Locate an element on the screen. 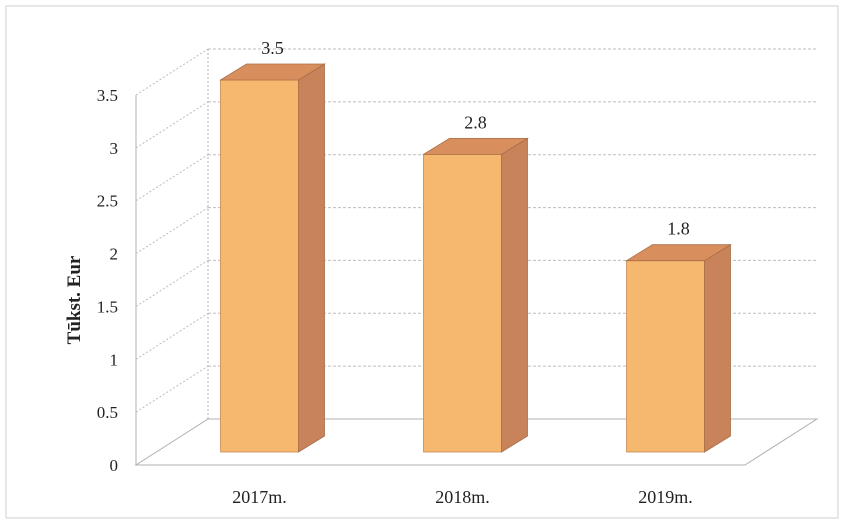 The width and height of the screenshot is (846, 525). x-axis-ticks: 2017m. 2018m. 2019m. is located at coordinates (462, 497).